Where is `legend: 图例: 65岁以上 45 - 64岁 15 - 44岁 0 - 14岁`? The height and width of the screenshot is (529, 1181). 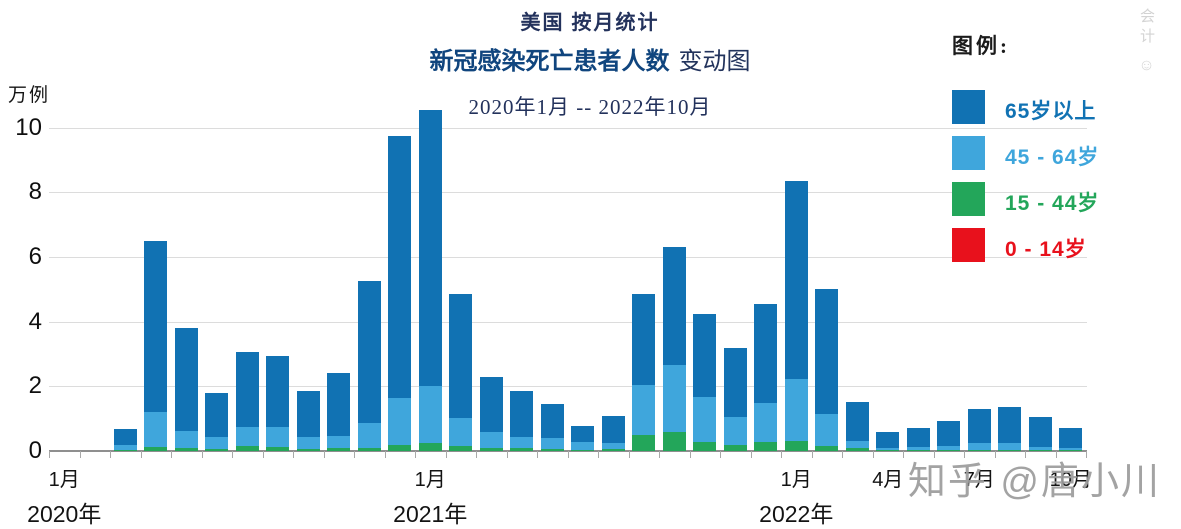 legend: 图例: 65岁以上 45 - 64岁 15 - 44岁 0 - 14岁 is located at coordinates (1066, 155).